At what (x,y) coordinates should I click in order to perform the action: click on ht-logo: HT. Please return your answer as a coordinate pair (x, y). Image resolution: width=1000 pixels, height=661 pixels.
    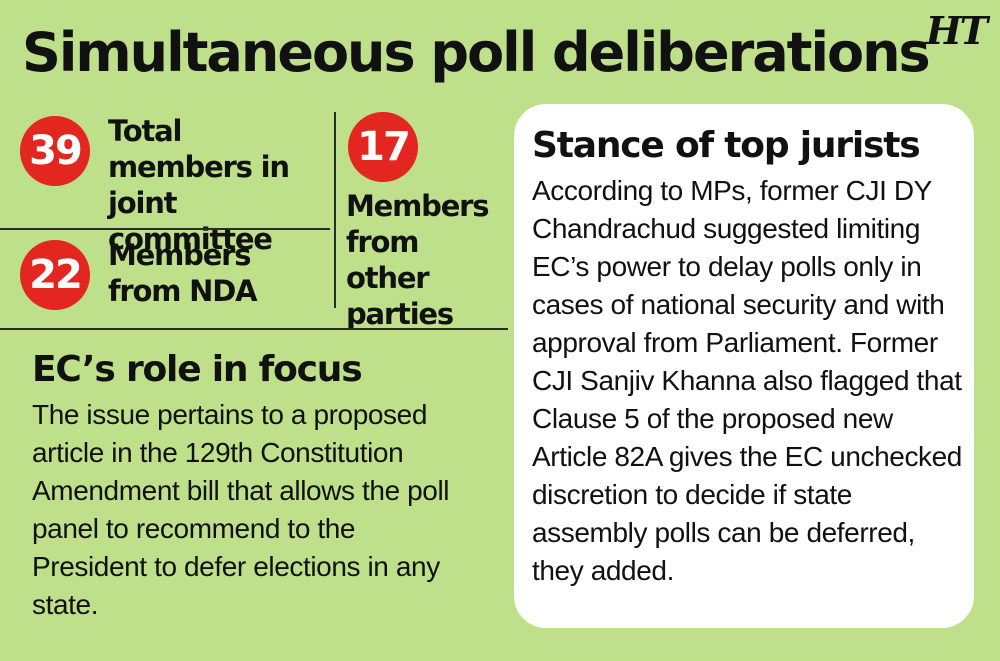
    Looking at the image, I should click on (956, 30).